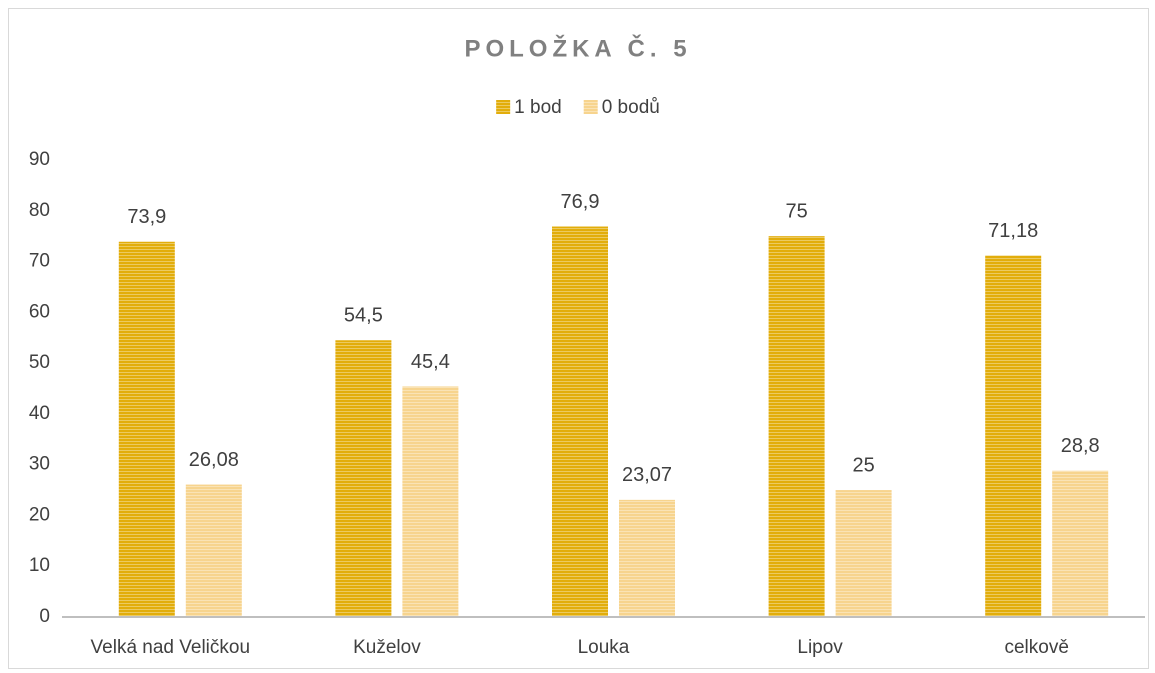 This screenshot has height=673, width=1155. I want to click on data-label: 73,9, so click(146, 217).